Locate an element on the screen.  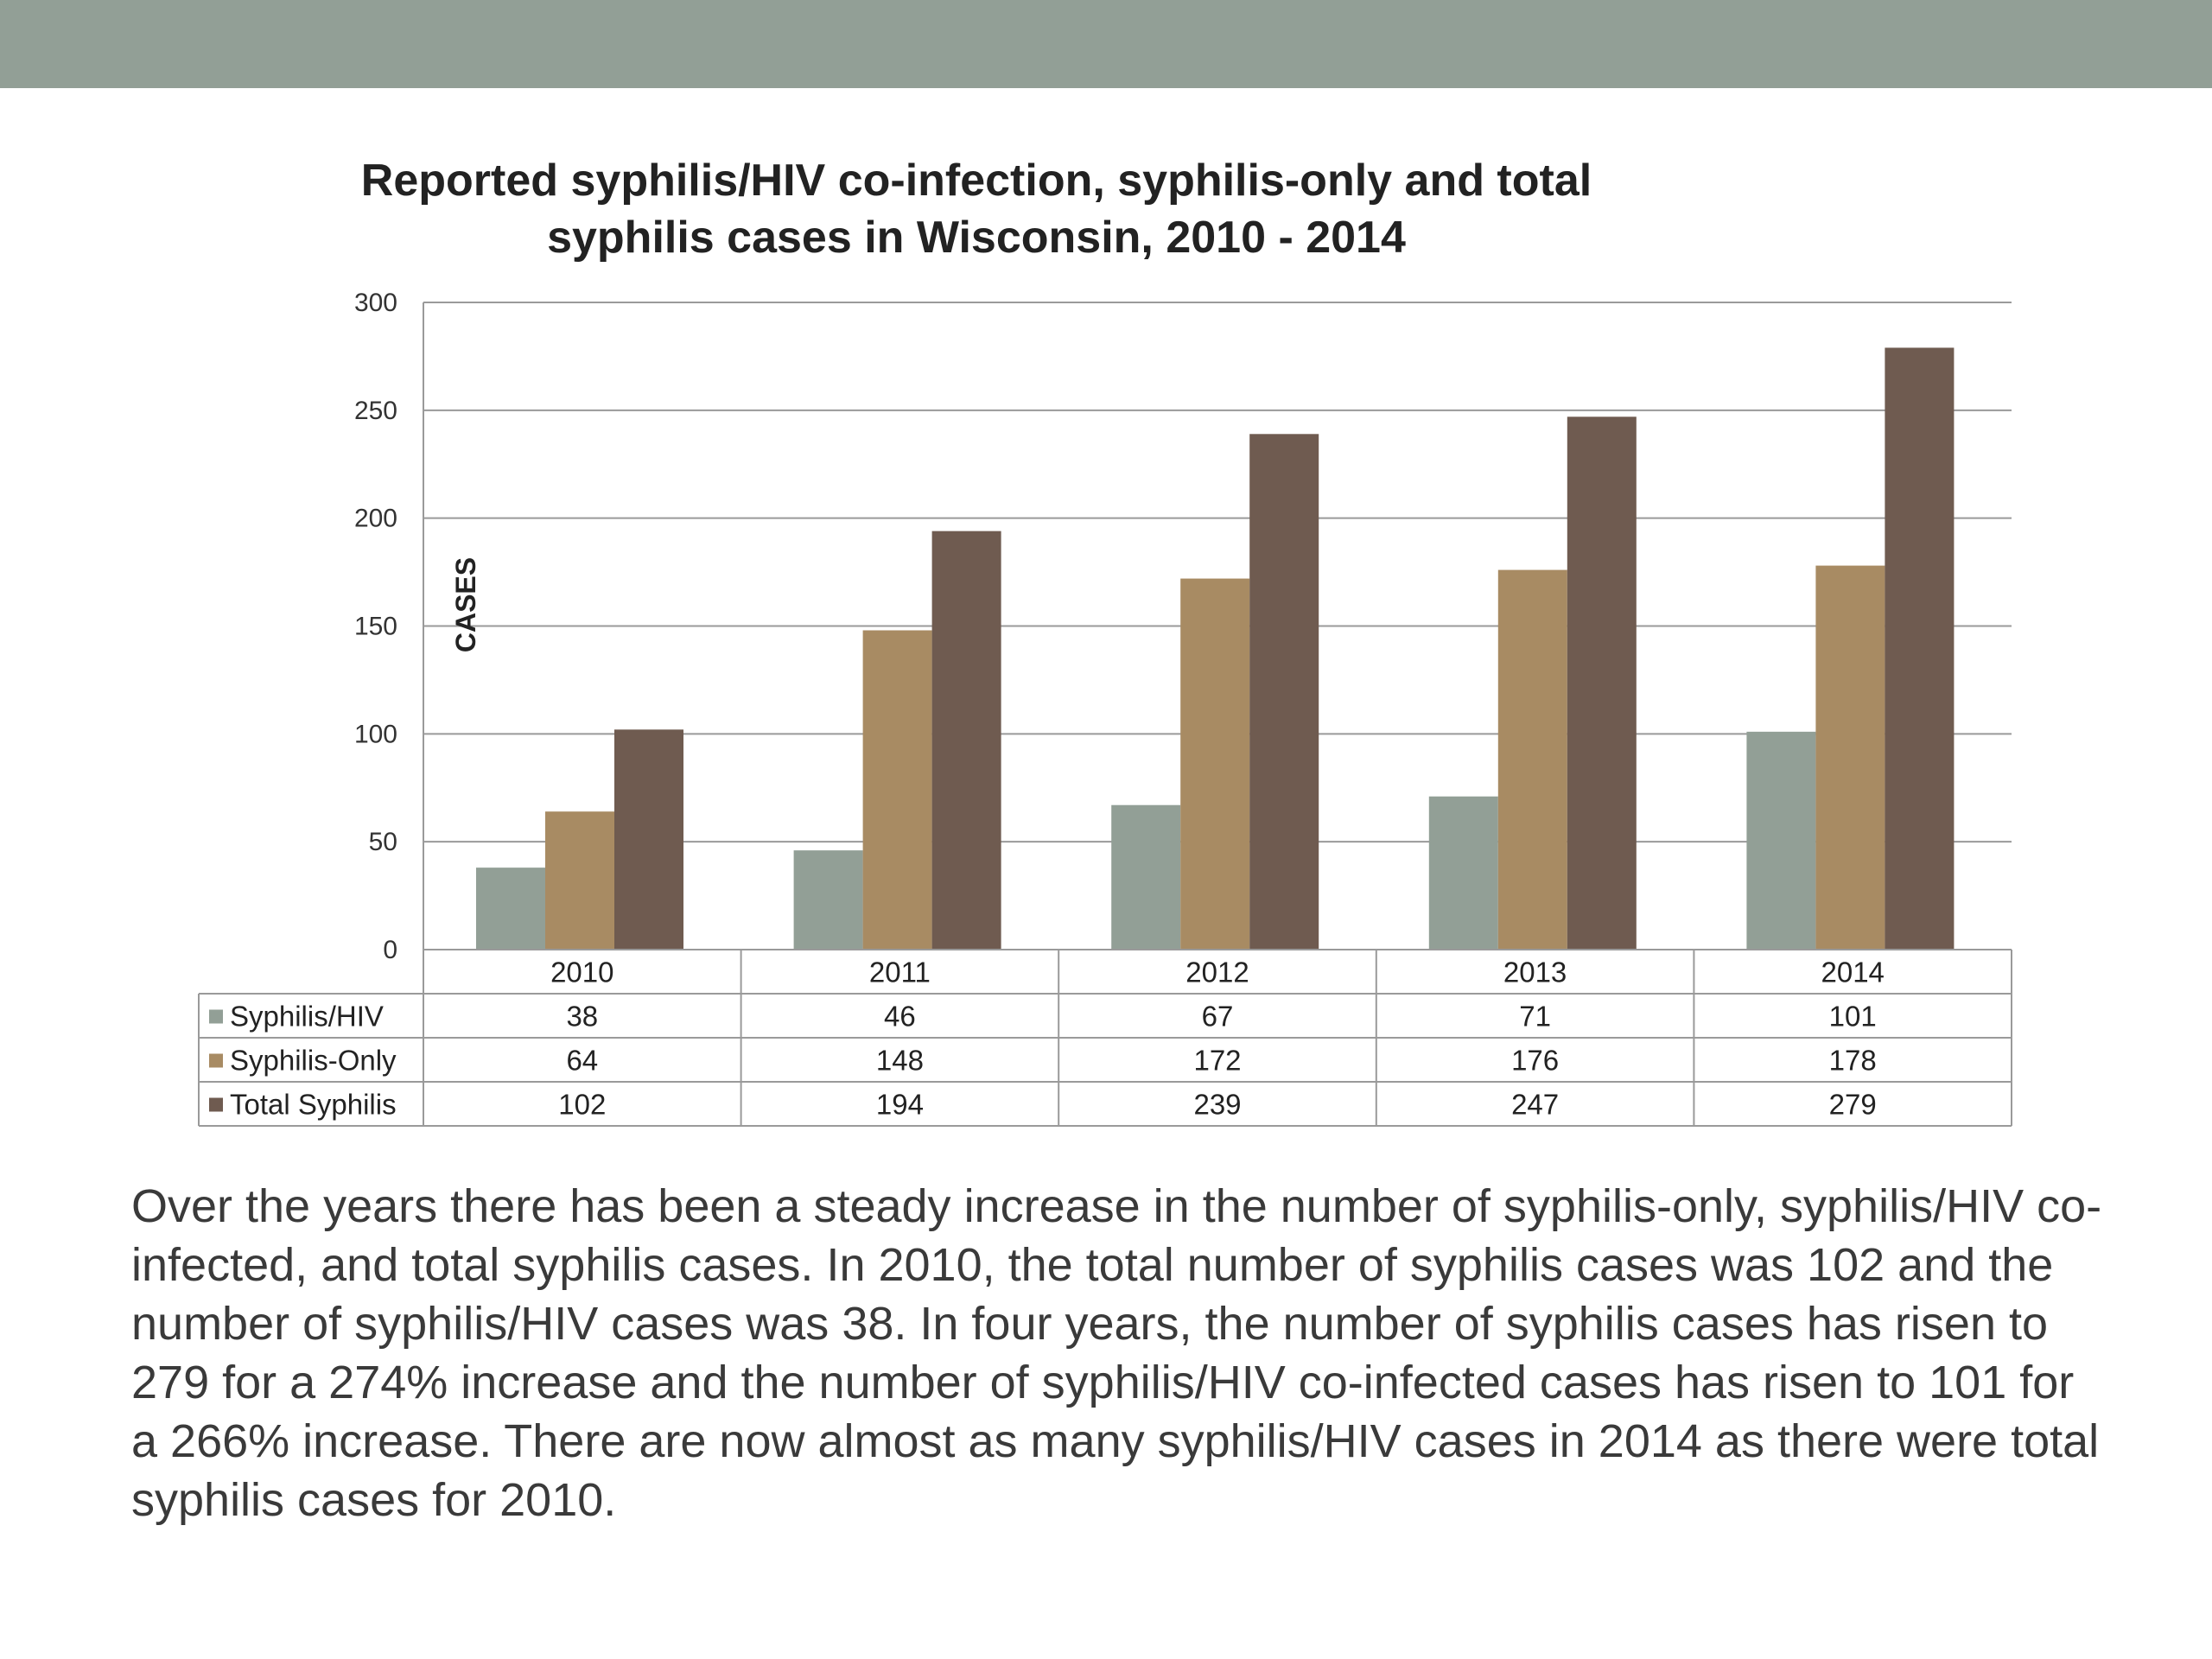
y-tick-label: 250 is located at coordinates (375, 411).